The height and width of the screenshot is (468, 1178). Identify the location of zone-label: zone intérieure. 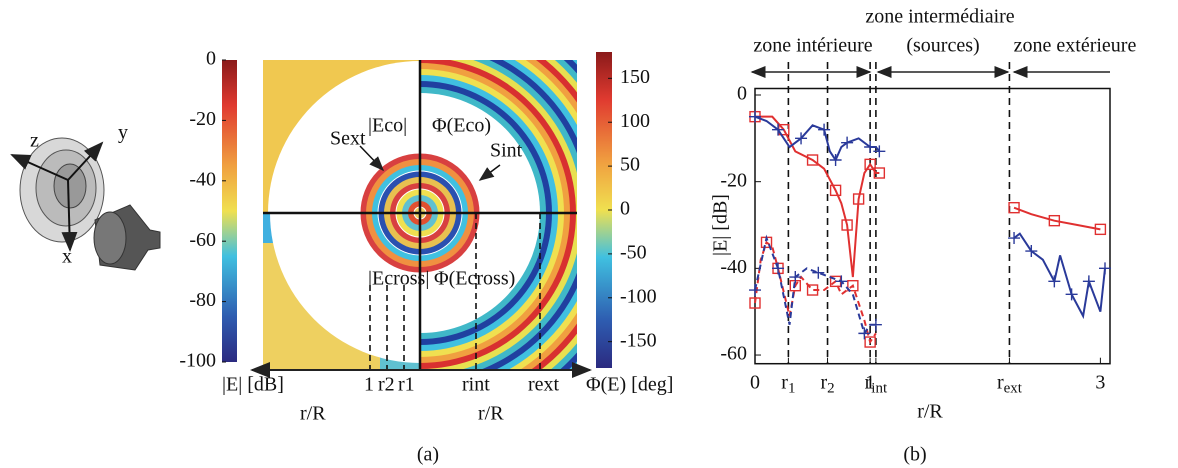
(812, 46).